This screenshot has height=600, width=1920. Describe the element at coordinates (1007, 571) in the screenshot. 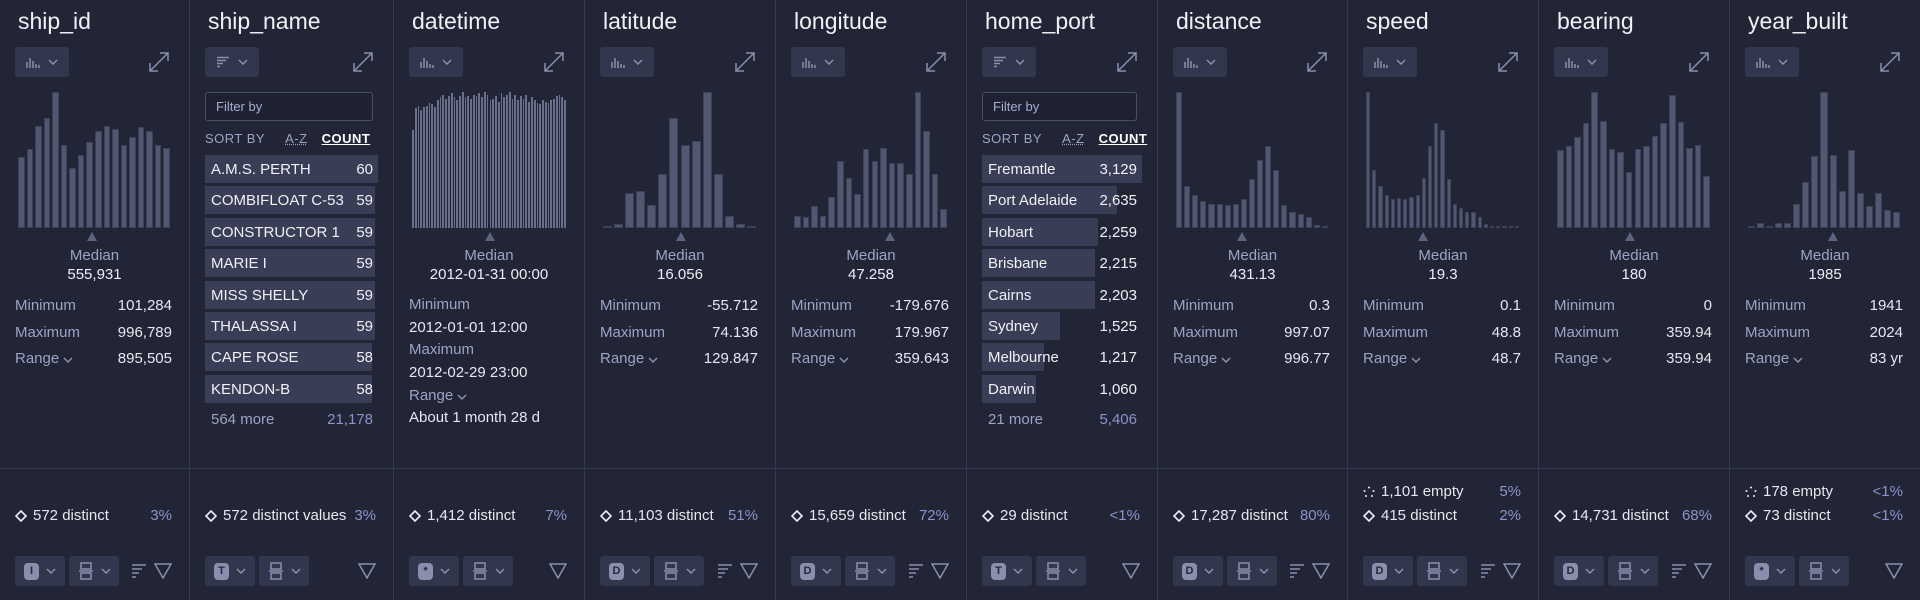

I see `column-type-dropdown: T` at that location.